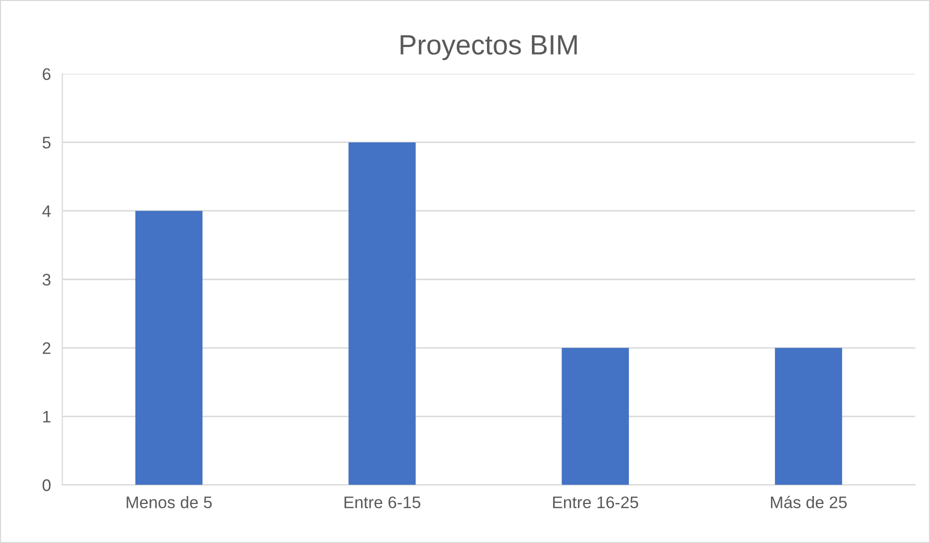 This screenshot has width=930, height=543. Describe the element at coordinates (46, 280) in the screenshot. I see `y-tick-label: 3` at that location.